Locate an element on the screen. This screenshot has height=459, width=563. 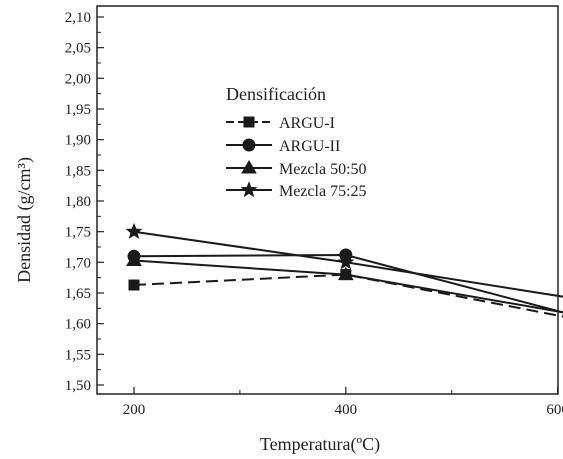
series-lines is located at coordinates (348, 274).